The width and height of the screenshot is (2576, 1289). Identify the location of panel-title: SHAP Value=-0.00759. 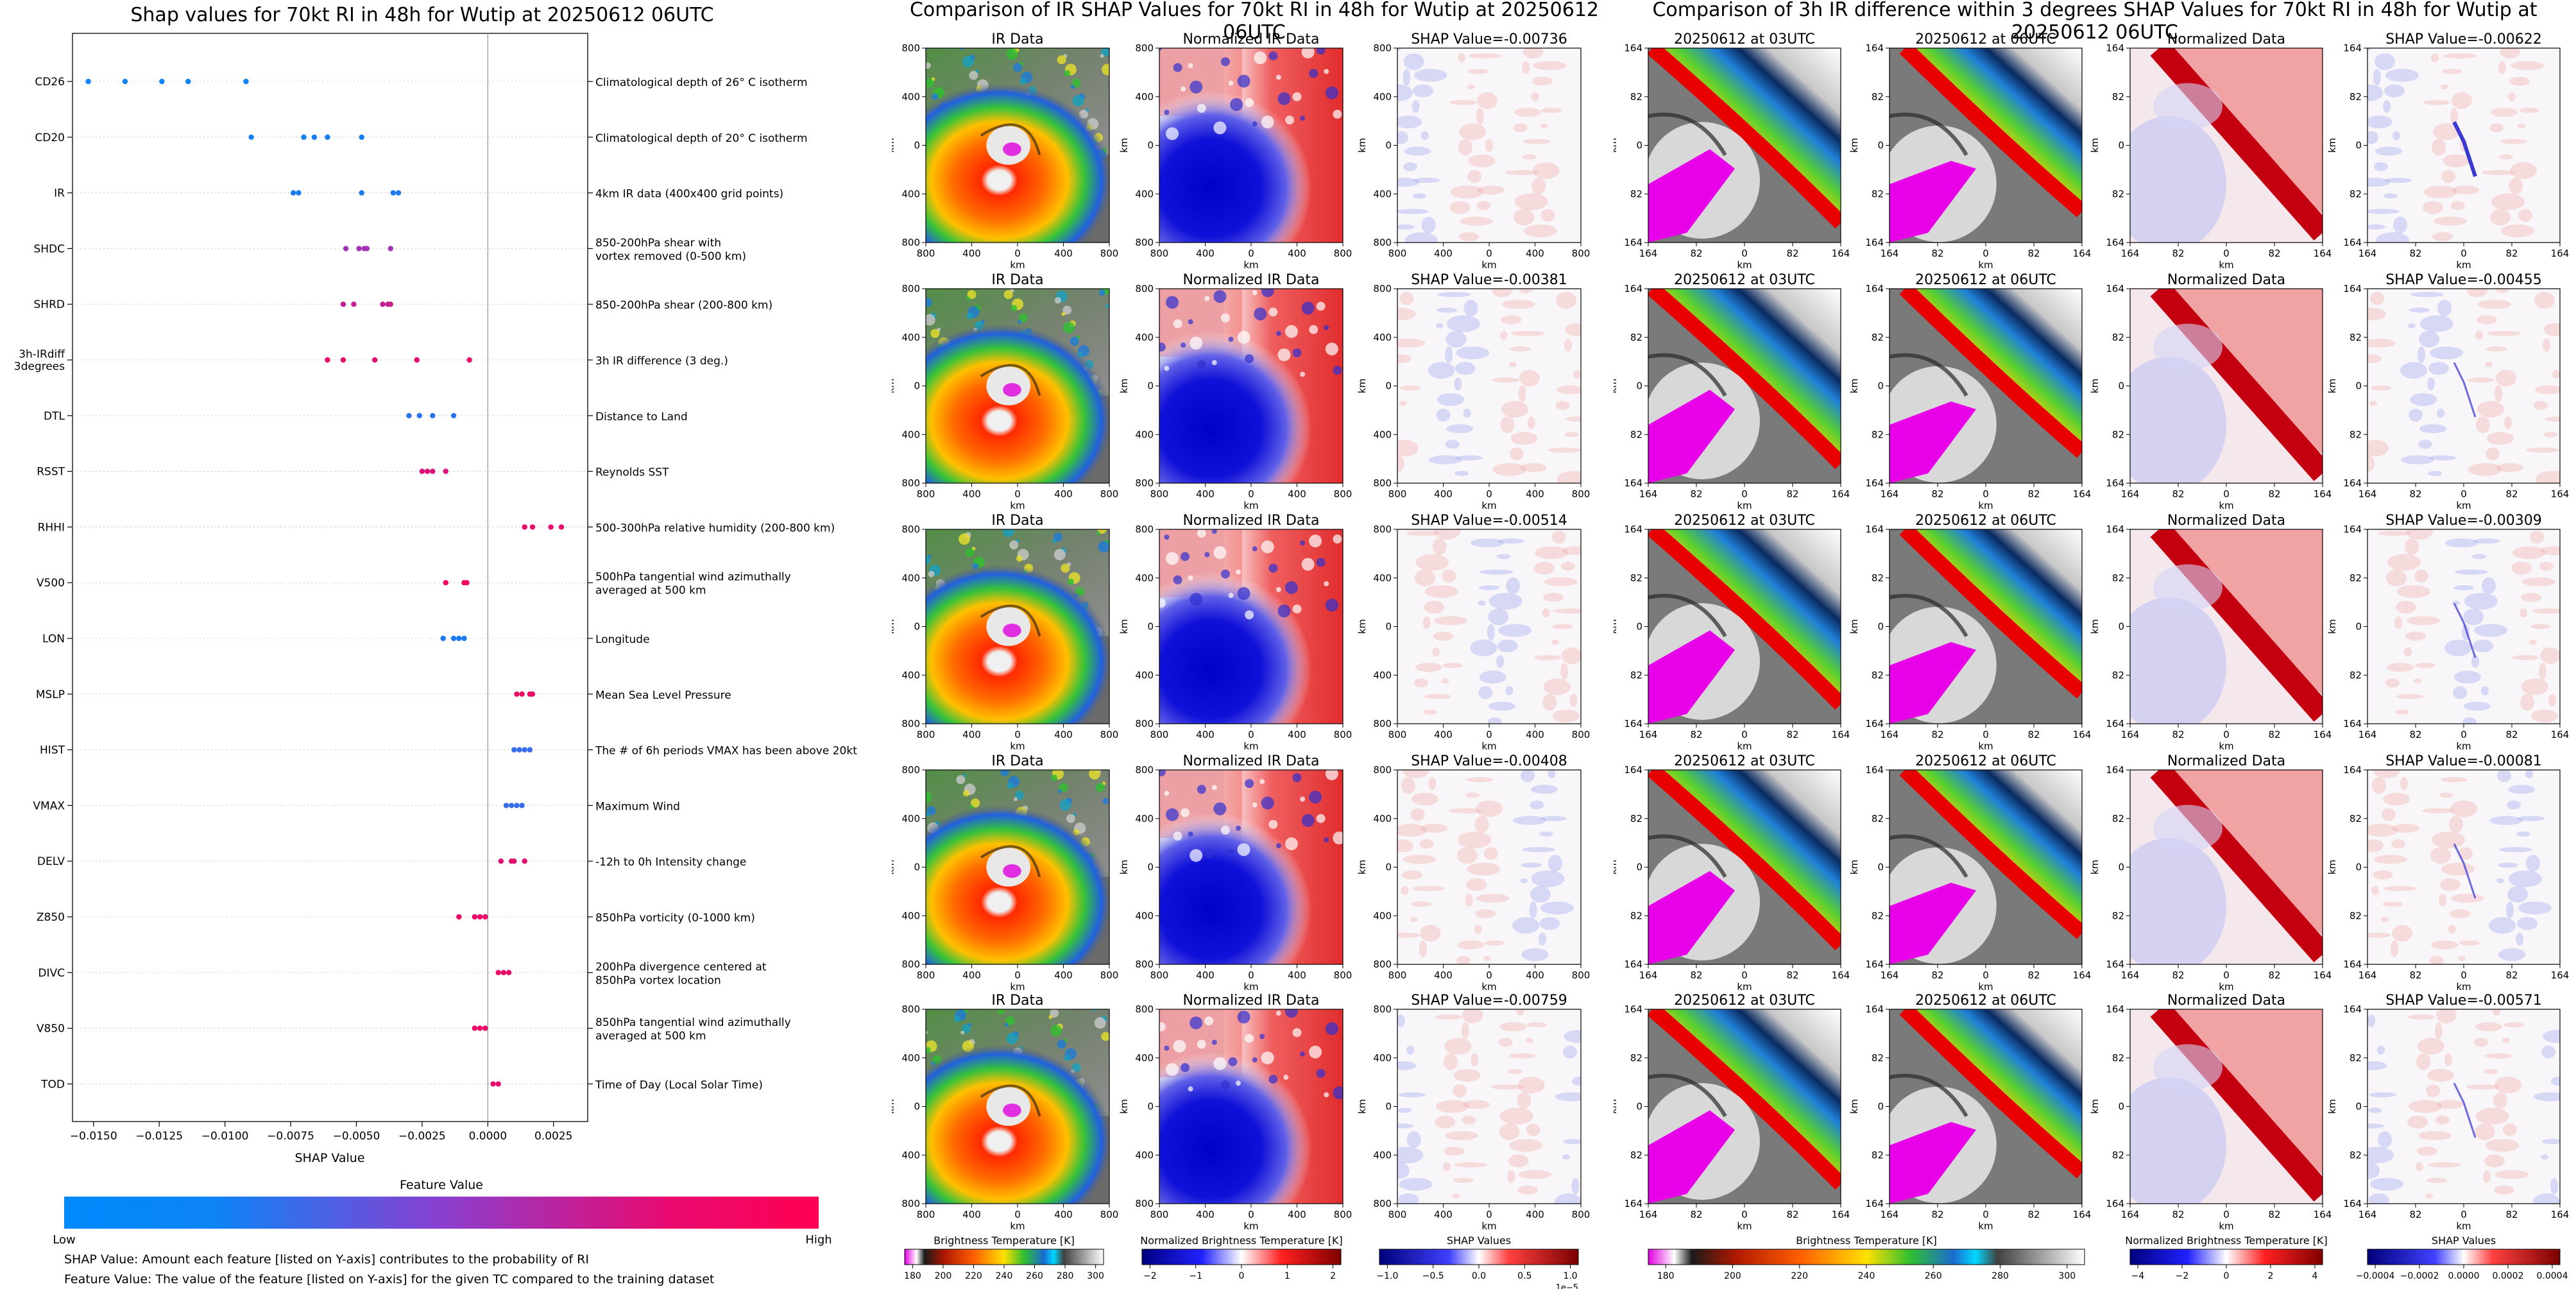
(1489, 1001).